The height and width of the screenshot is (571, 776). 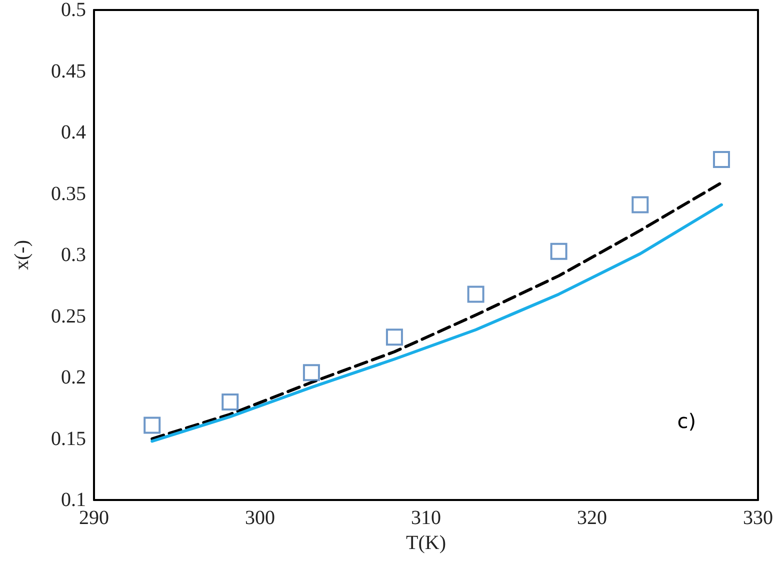 What do you see at coordinates (426, 518) in the screenshot?
I see `x-tick-label: 310` at bounding box center [426, 518].